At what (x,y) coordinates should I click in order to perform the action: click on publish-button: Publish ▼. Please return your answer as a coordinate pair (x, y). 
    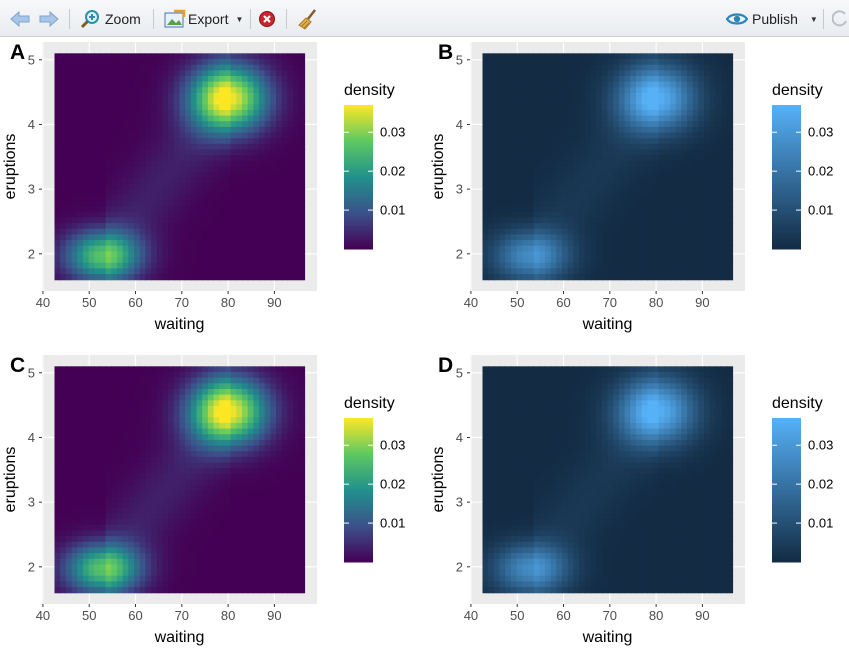
    Looking at the image, I should click on (772, 19).